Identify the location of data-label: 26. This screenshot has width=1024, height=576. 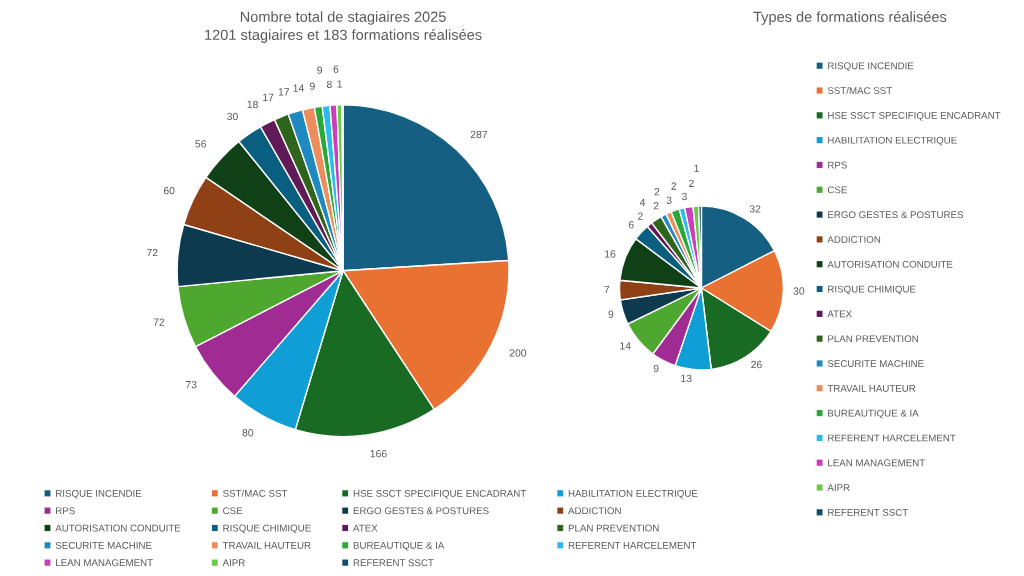
(756, 364).